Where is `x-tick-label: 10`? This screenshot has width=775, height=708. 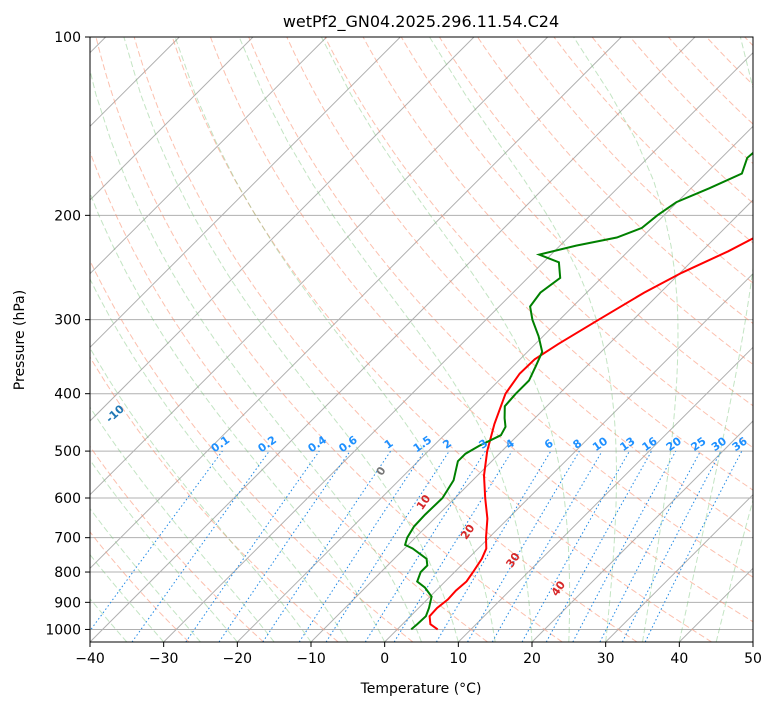
x-tick-label: 10 is located at coordinates (458, 659).